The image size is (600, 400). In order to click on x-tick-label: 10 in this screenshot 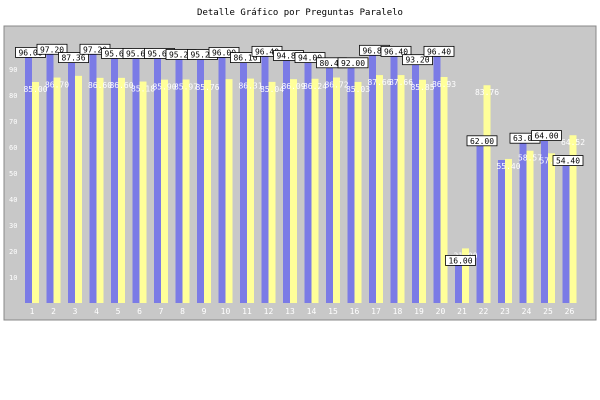, I will do `click(226, 311)`.